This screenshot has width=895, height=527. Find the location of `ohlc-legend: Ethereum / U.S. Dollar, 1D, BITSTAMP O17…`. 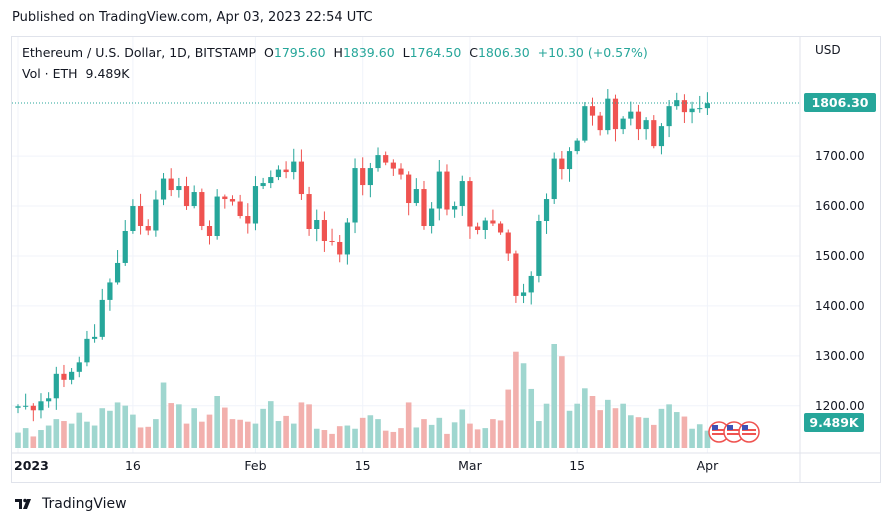

ohlc-legend: Ethereum / U.S. Dollar, 1D, BITSTAMP O17… is located at coordinates (335, 52).